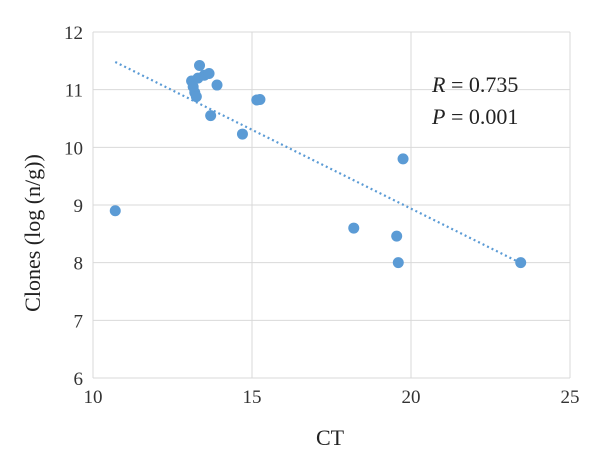 This screenshot has width=600, height=465. Describe the element at coordinates (481, 116) in the screenshot. I see `p-value: = 0.001` at that location.